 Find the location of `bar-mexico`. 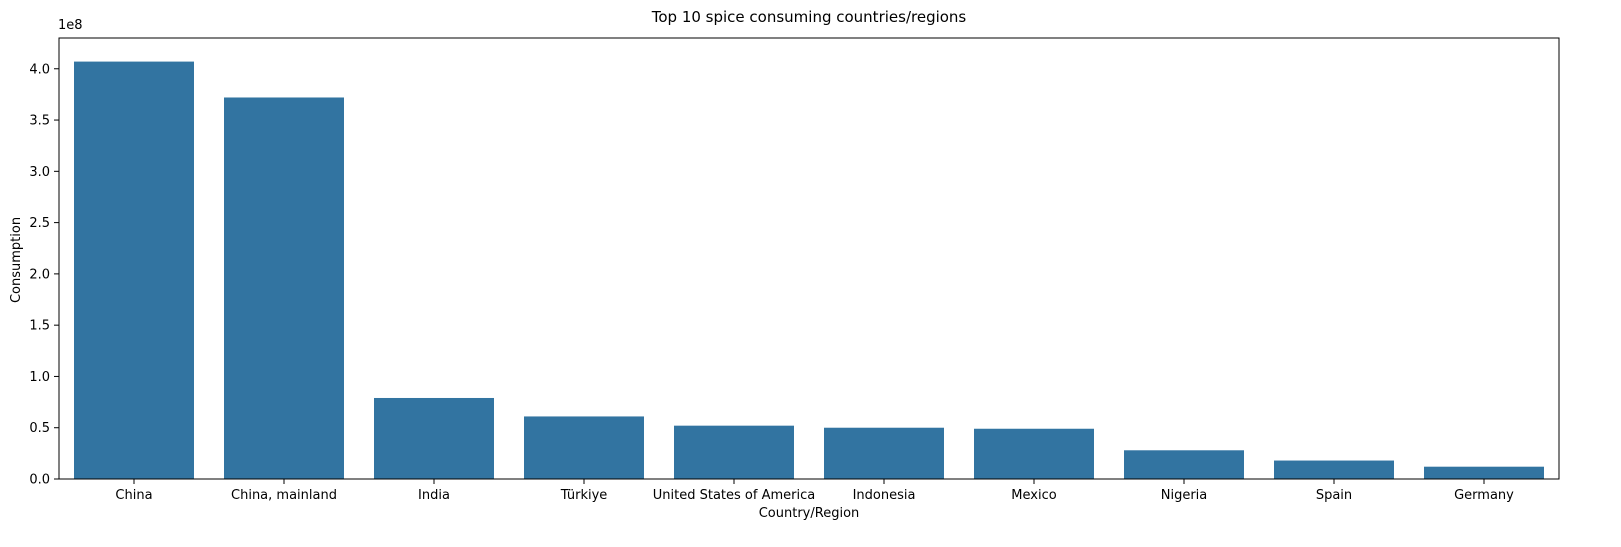

bar-mexico is located at coordinates (1034, 453).